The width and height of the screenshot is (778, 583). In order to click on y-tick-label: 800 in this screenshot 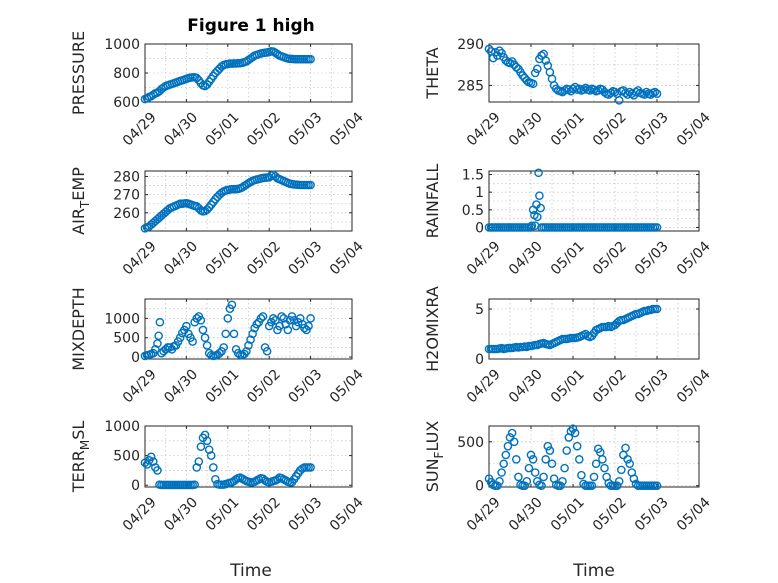, I will do `click(126, 74)`.